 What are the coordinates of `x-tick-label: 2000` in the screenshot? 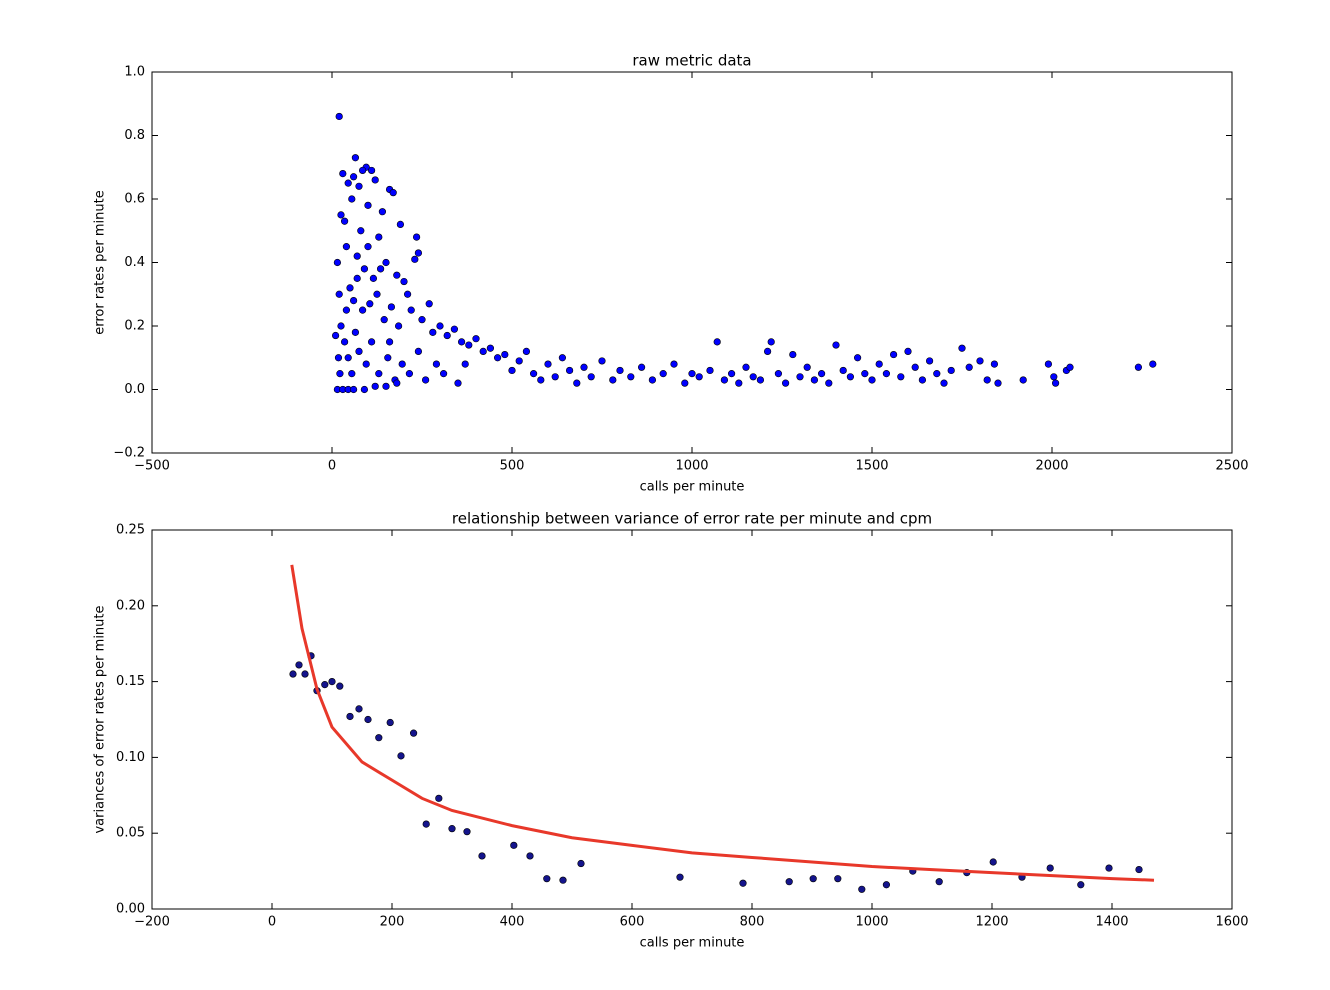 It's located at (1051, 466).